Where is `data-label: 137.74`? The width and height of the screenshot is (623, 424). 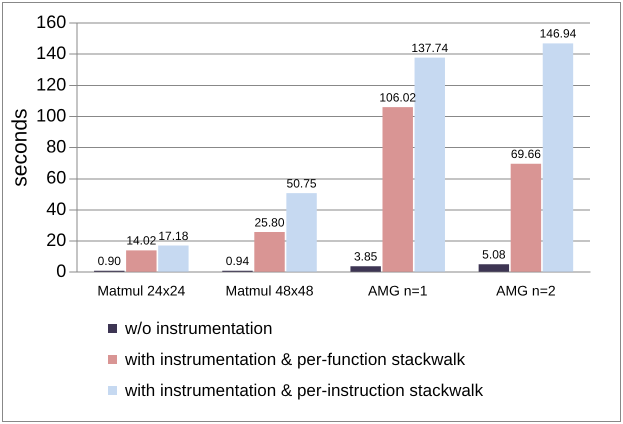
data-label: 137.74 is located at coordinates (429, 47).